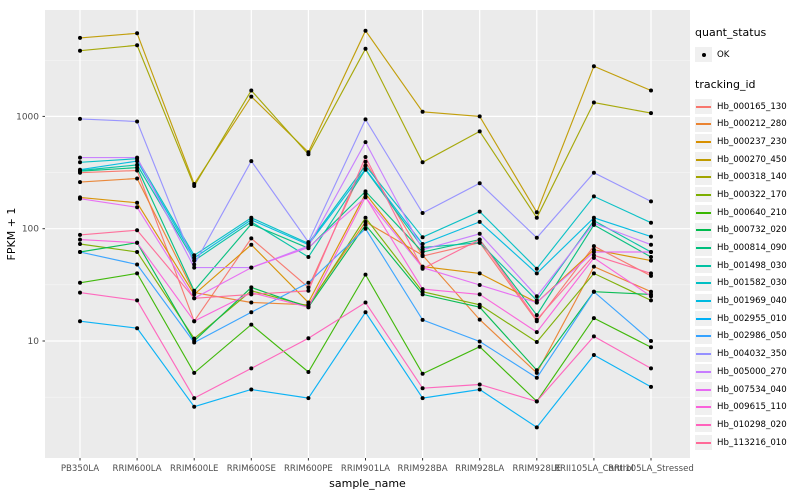 The width and height of the screenshot is (800, 500). Describe the element at coordinates (747, 284) in the screenshot. I see `legend-item-Hb_001582_030: Hb_001582_030` at that location.